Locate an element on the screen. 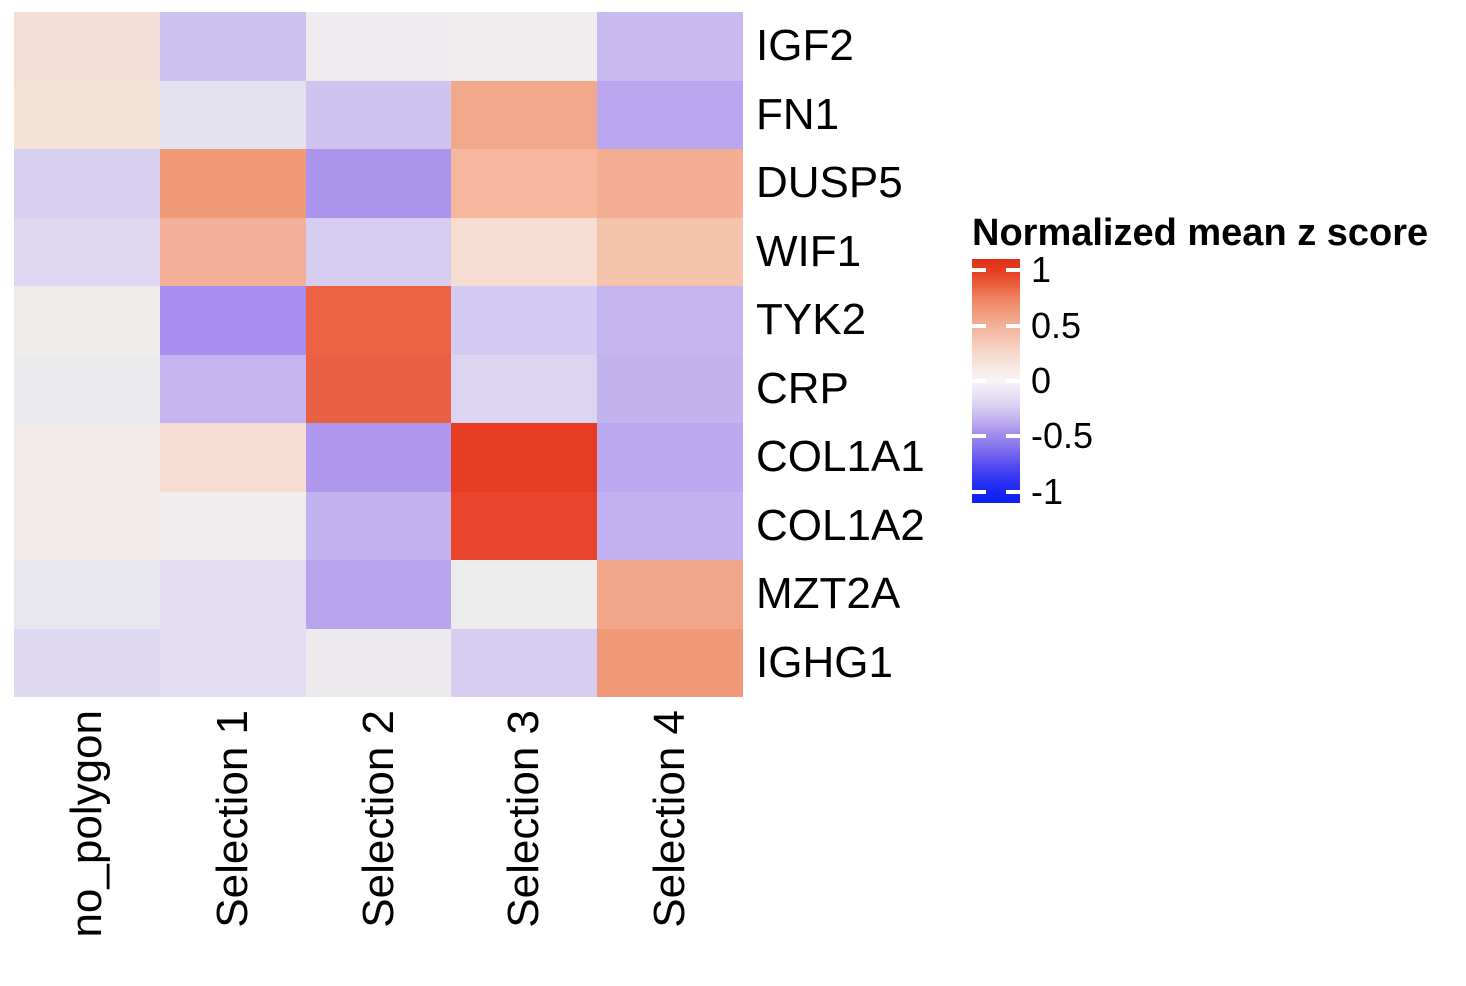 The height and width of the screenshot is (986, 1466). legend-title: Normalized mean z score is located at coordinates (1200, 233).